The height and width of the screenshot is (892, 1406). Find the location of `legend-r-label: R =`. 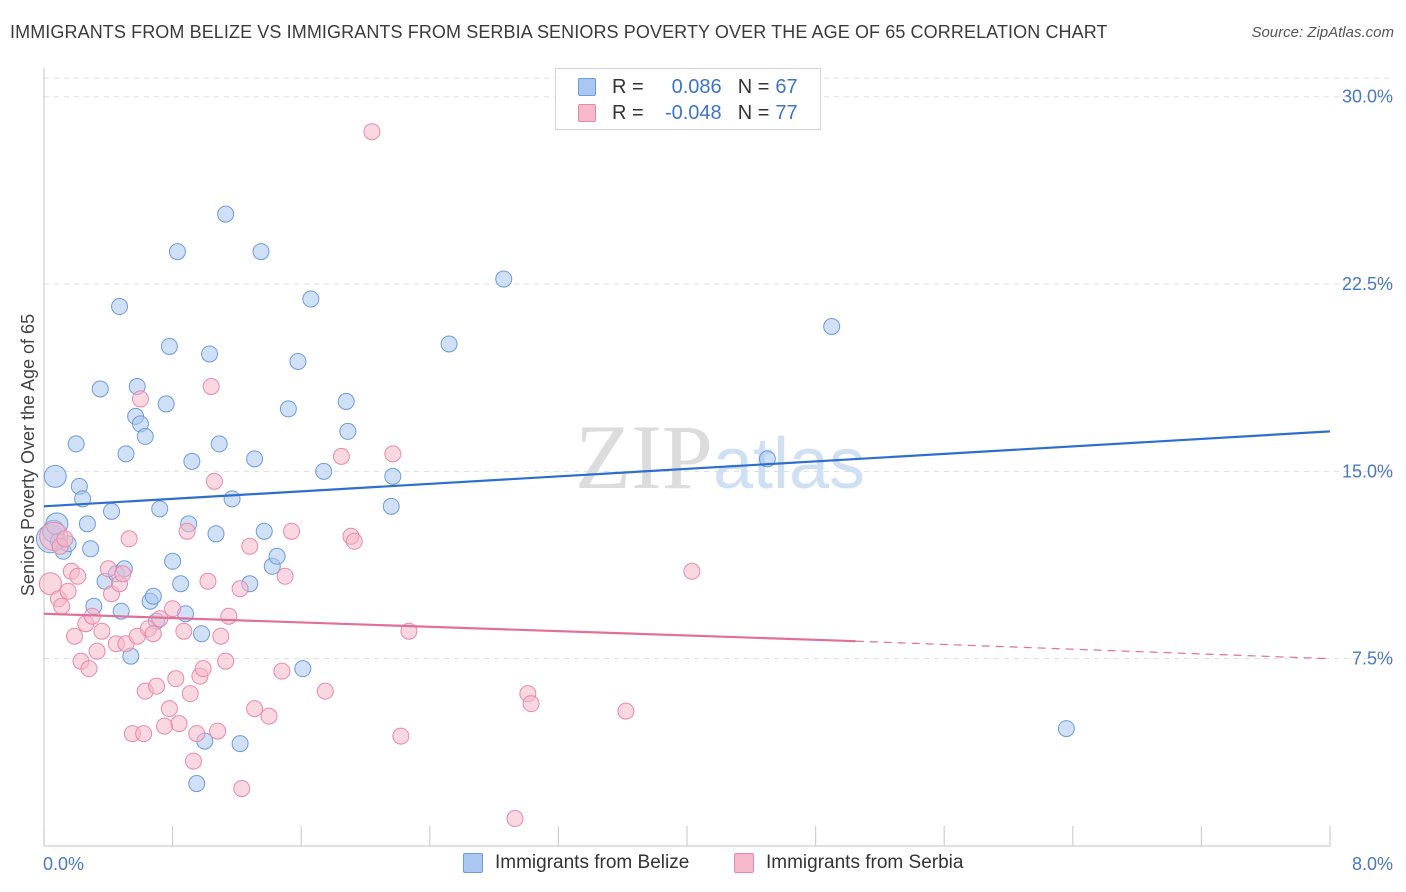

legend-r-label: R = is located at coordinates (628, 86).